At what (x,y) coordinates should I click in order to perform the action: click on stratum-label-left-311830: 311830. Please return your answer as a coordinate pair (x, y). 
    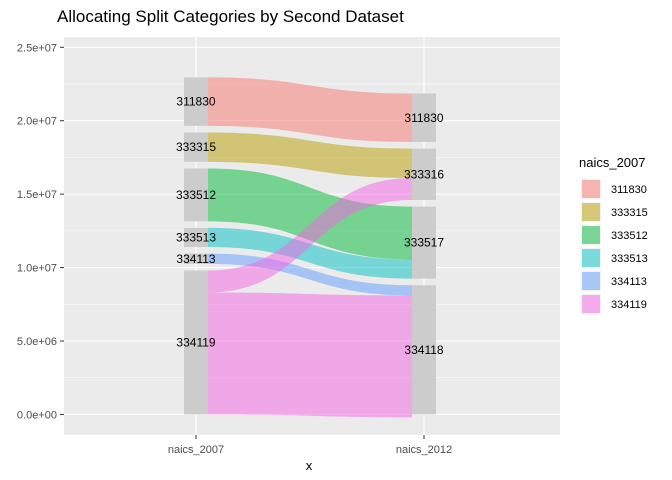
    Looking at the image, I should click on (195, 102).